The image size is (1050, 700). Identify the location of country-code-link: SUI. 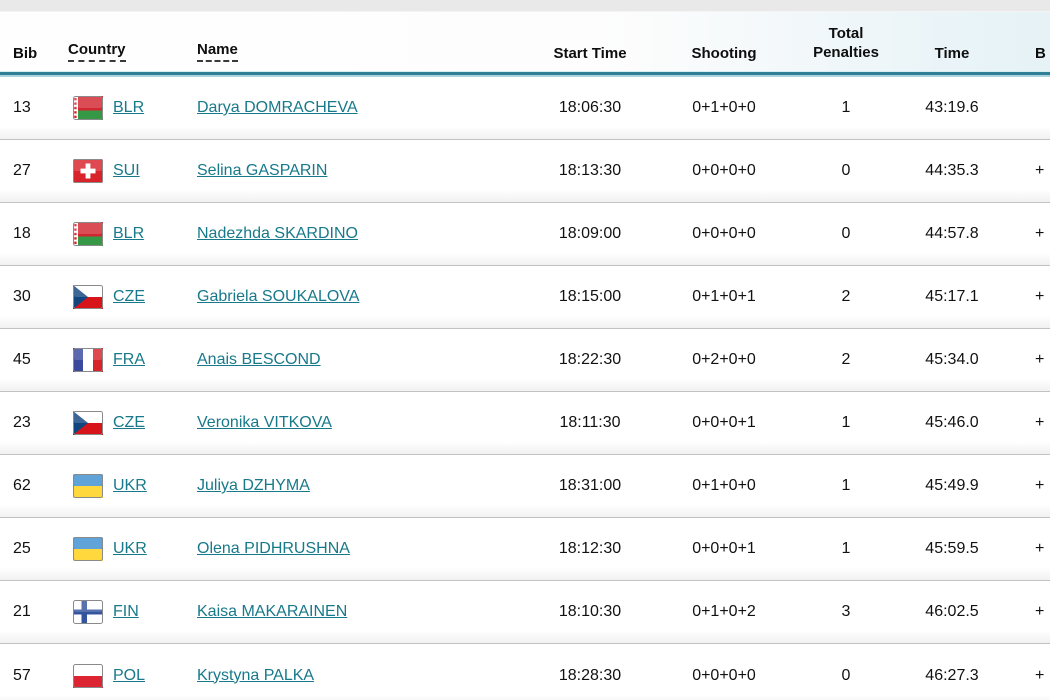
(126, 170).